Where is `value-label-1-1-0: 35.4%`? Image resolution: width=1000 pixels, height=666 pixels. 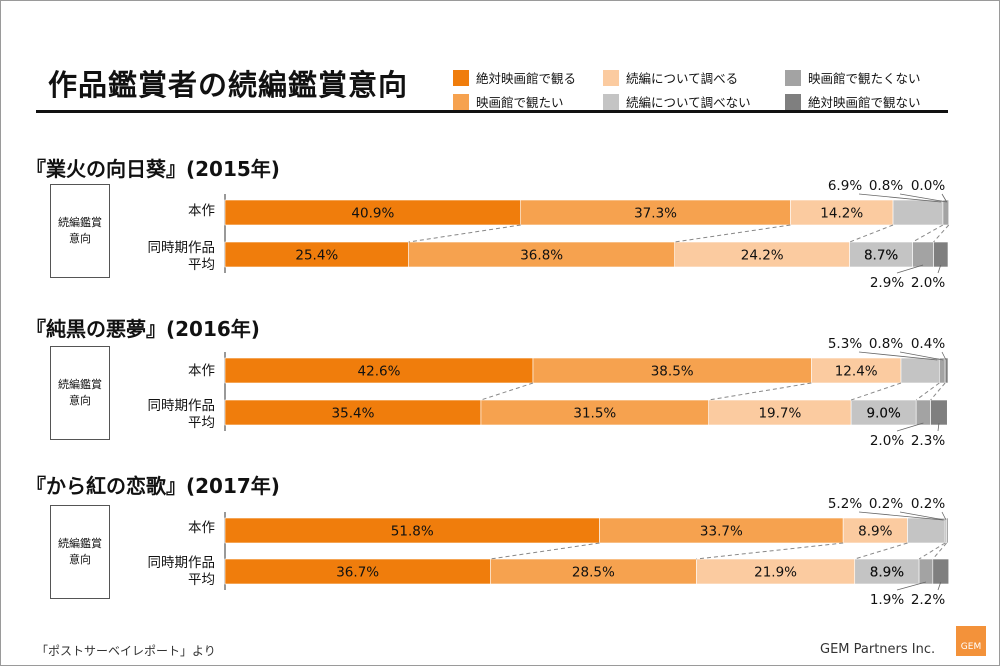 value-label-1-1-0: 35.4% is located at coordinates (353, 414).